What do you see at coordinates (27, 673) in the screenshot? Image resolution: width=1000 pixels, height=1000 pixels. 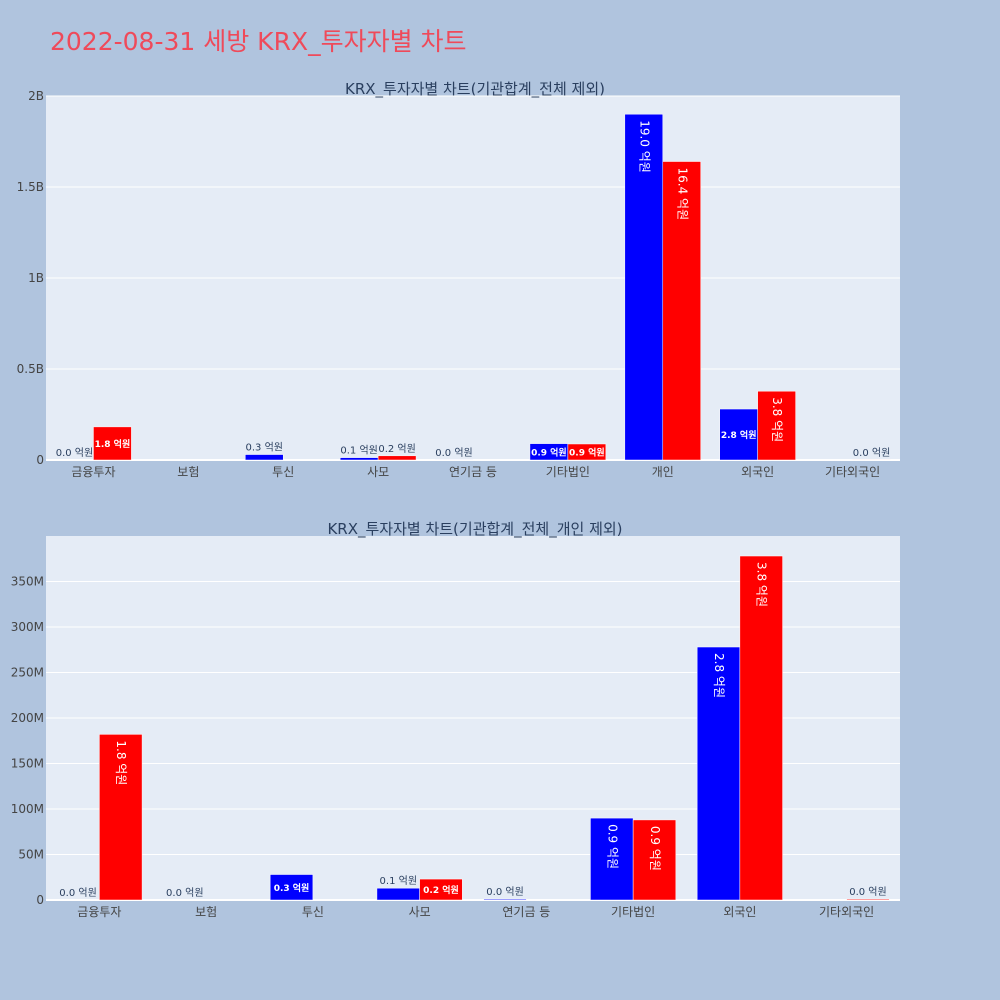 I see `y-tick-label: 250M` at bounding box center [27, 673].